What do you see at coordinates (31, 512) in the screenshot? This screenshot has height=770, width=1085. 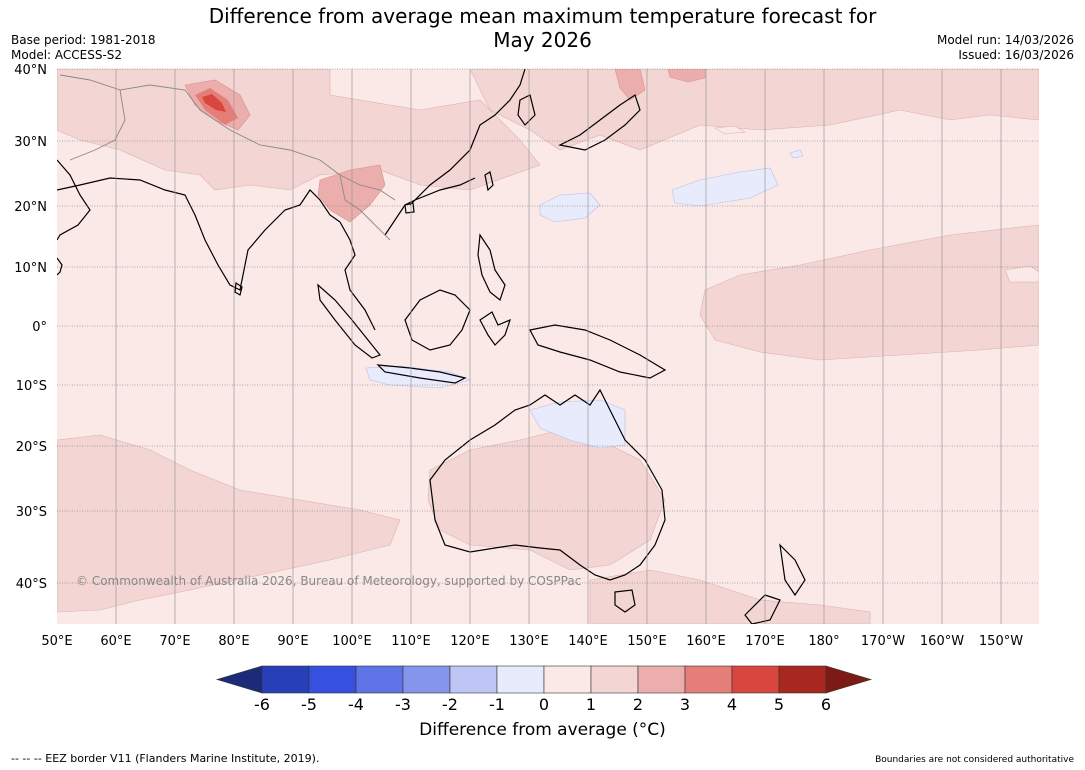 I see `lat-label: 30°S` at bounding box center [31, 512].